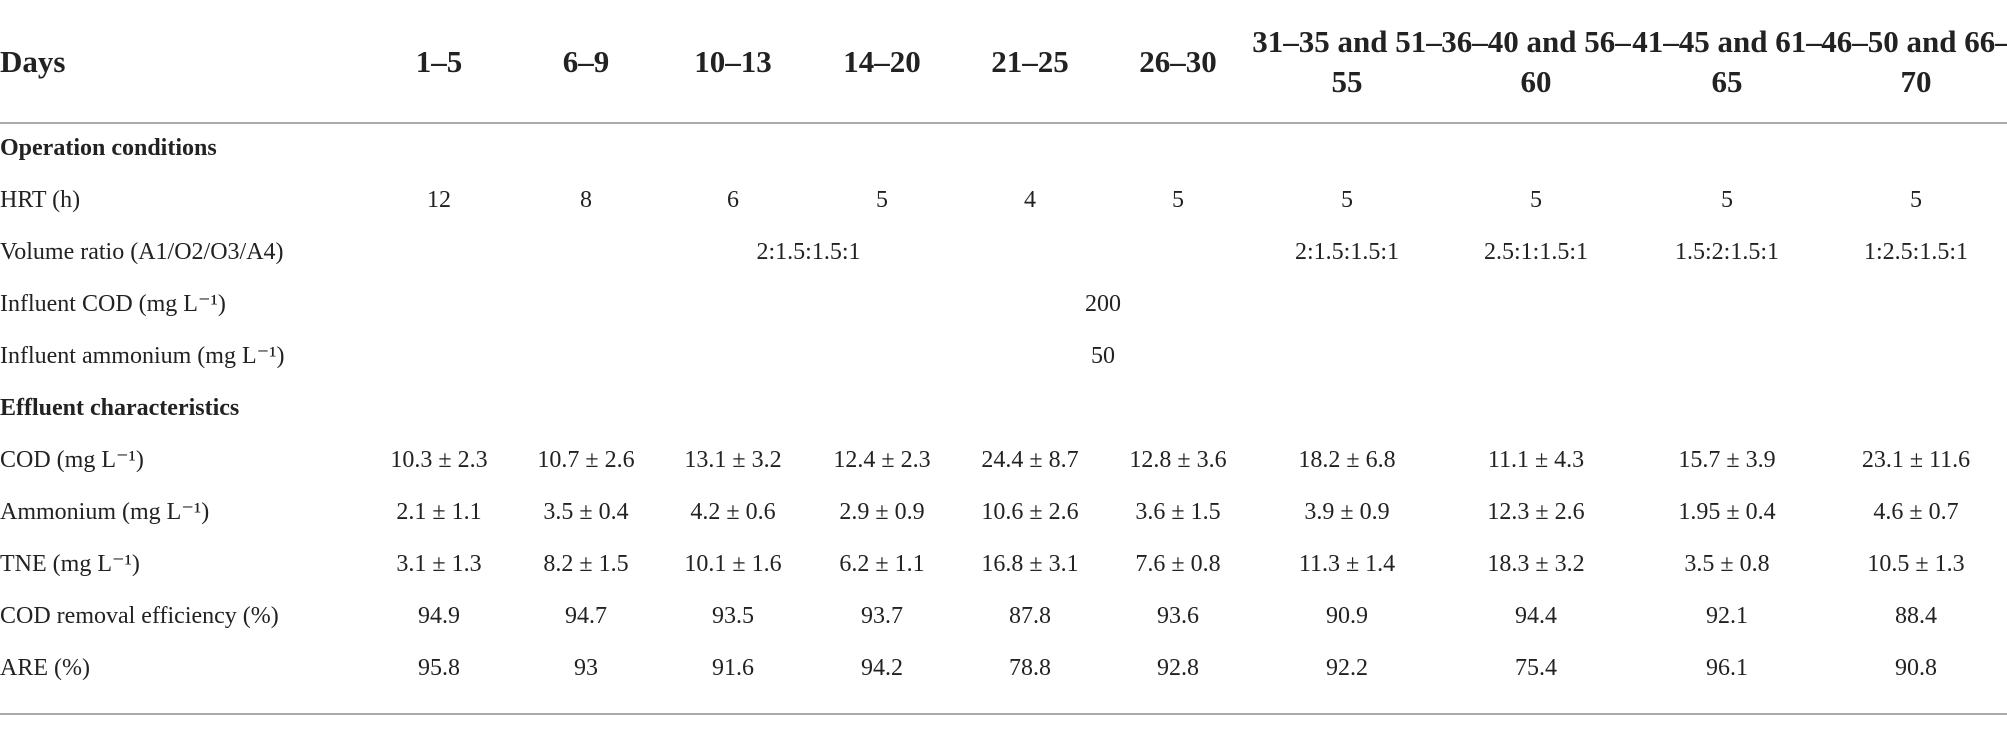 This screenshot has width=2007, height=734. What do you see at coordinates (1103, 356) in the screenshot?
I see `cell: 50` at bounding box center [1103, 356].